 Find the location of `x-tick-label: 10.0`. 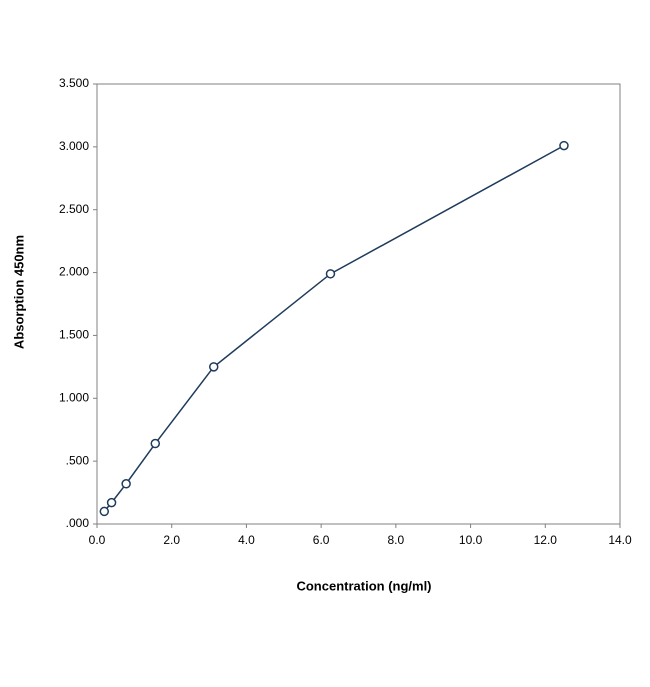

x-tick-label: 10.0 is located at coordinates (471, 540).